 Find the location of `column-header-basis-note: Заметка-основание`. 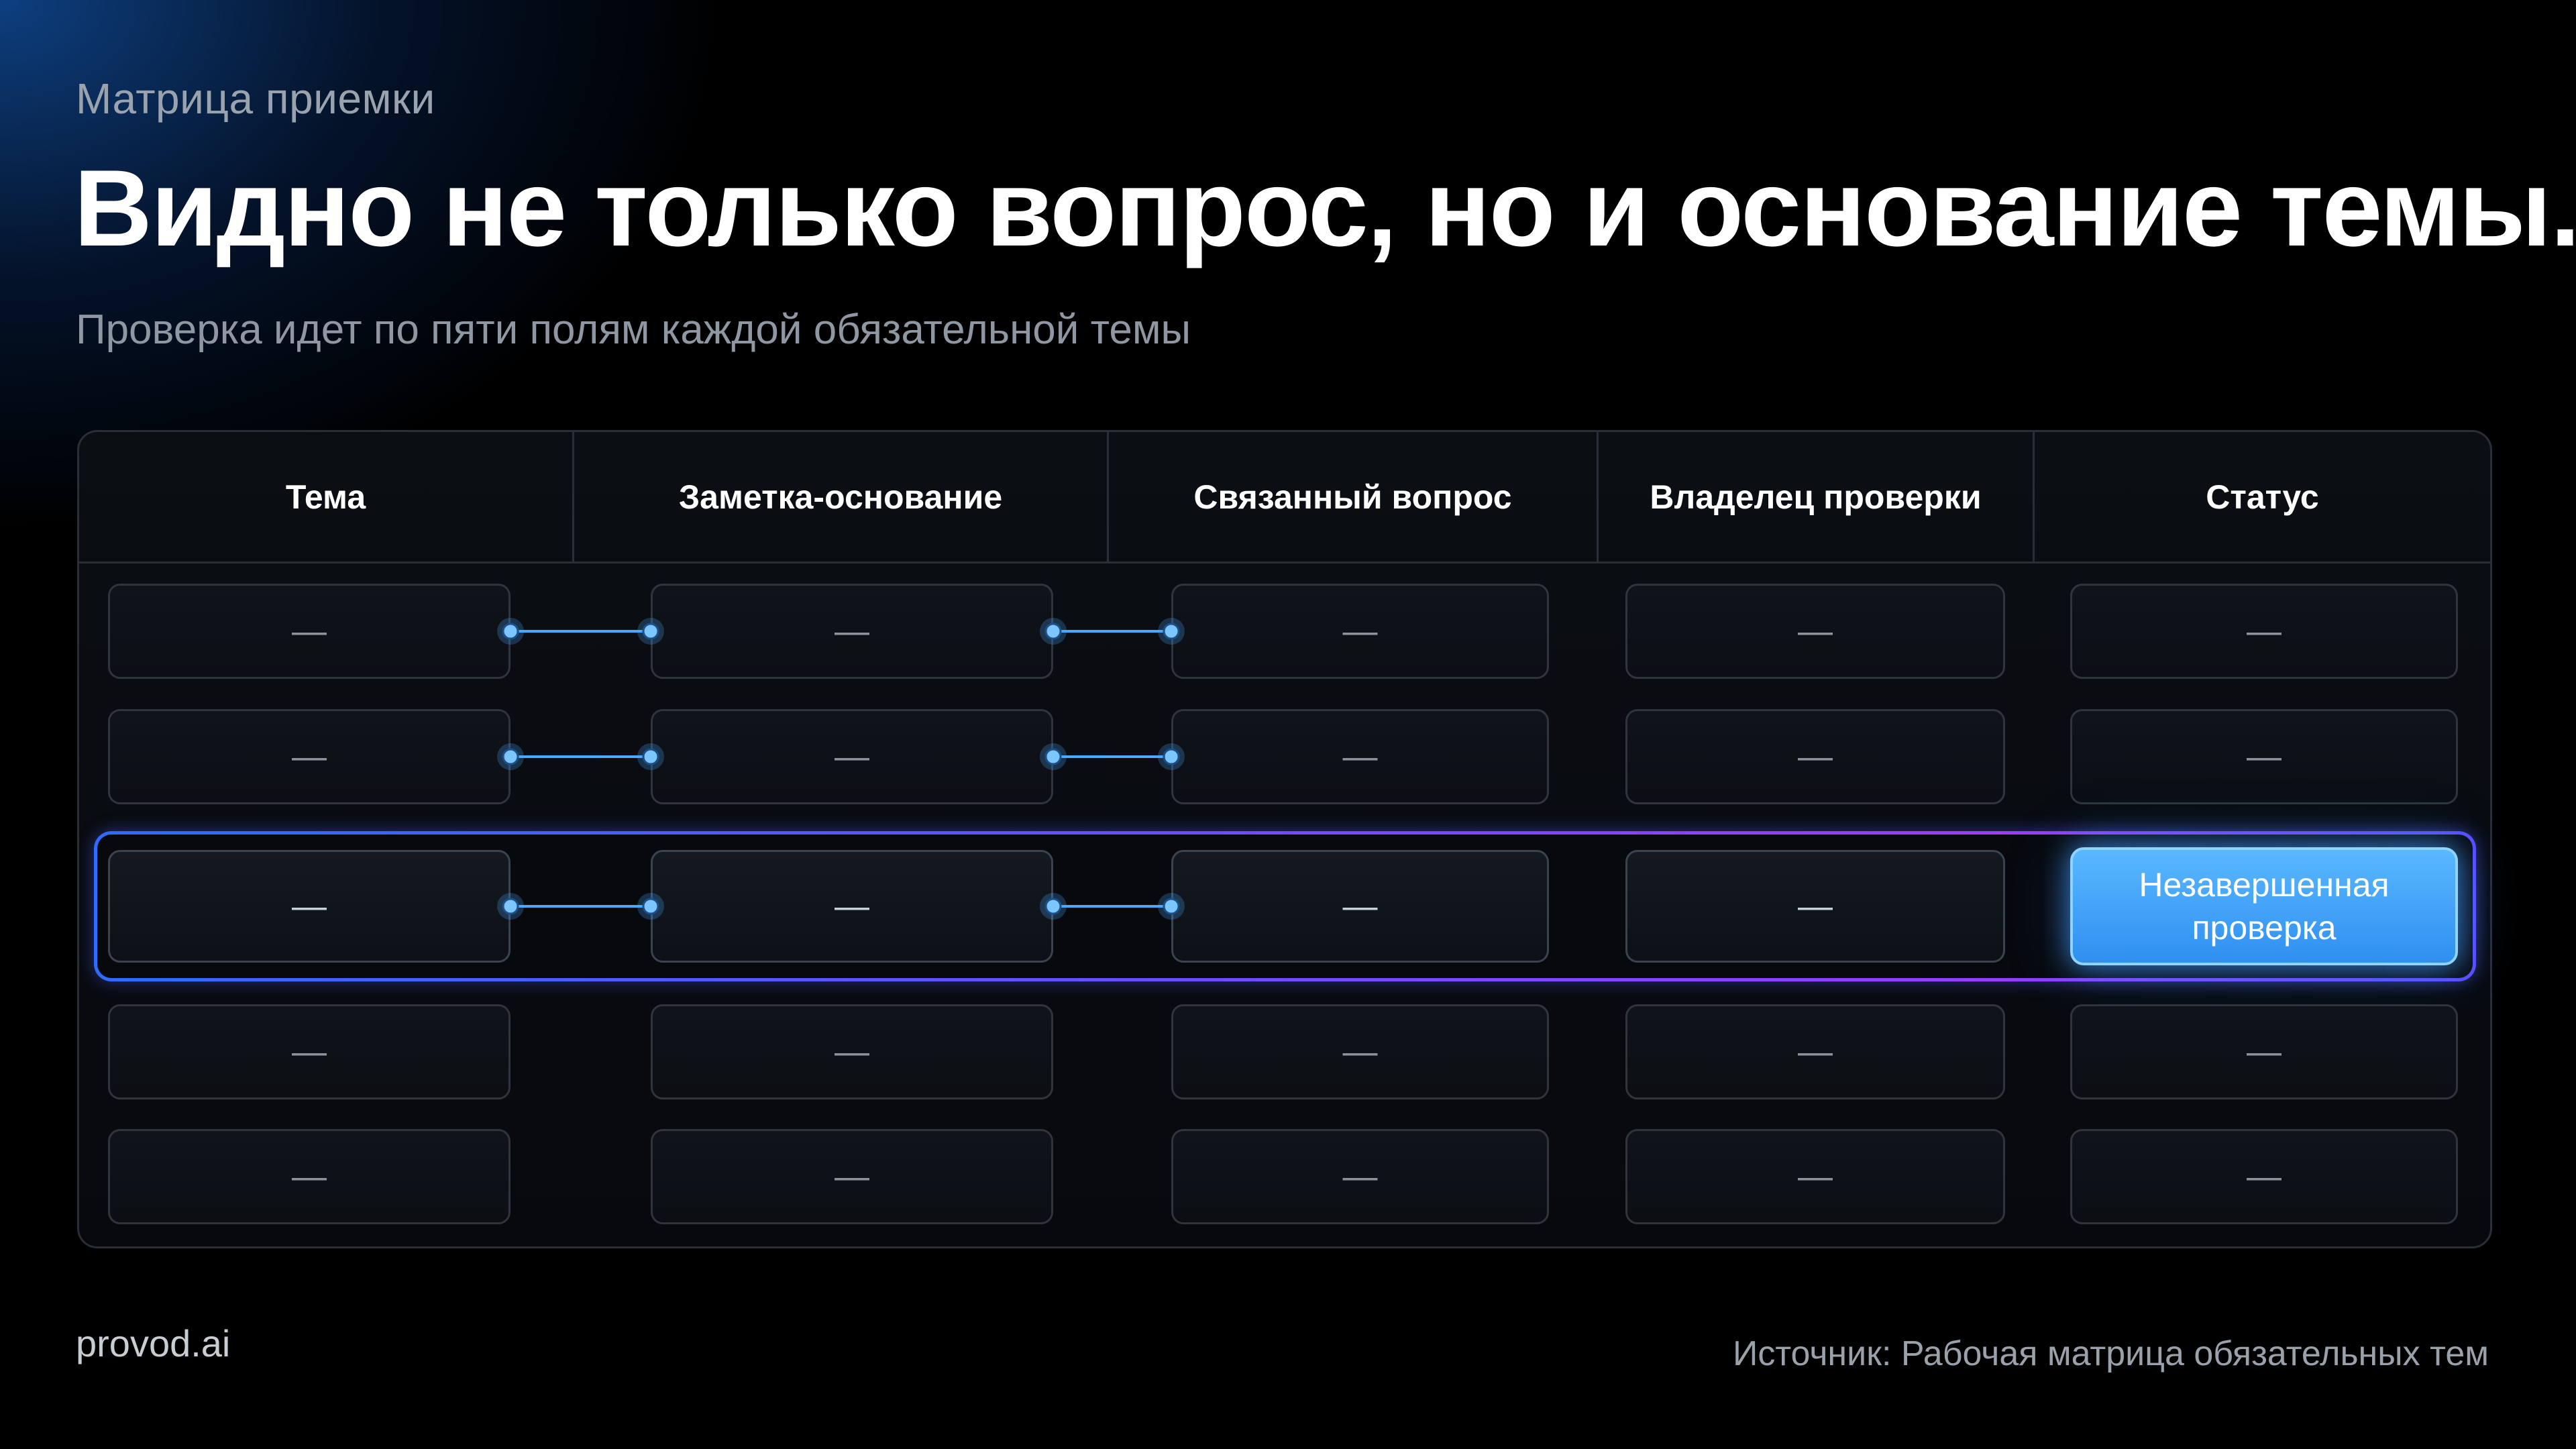

column-header-basis-note: Заметка-основание is located at coordinates (839, 496).